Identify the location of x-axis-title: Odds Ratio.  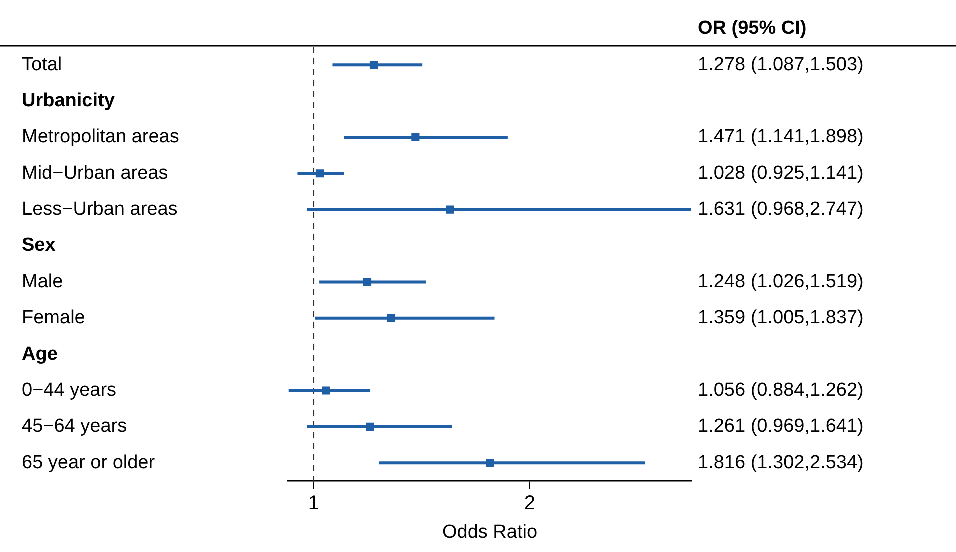
(490, 532).